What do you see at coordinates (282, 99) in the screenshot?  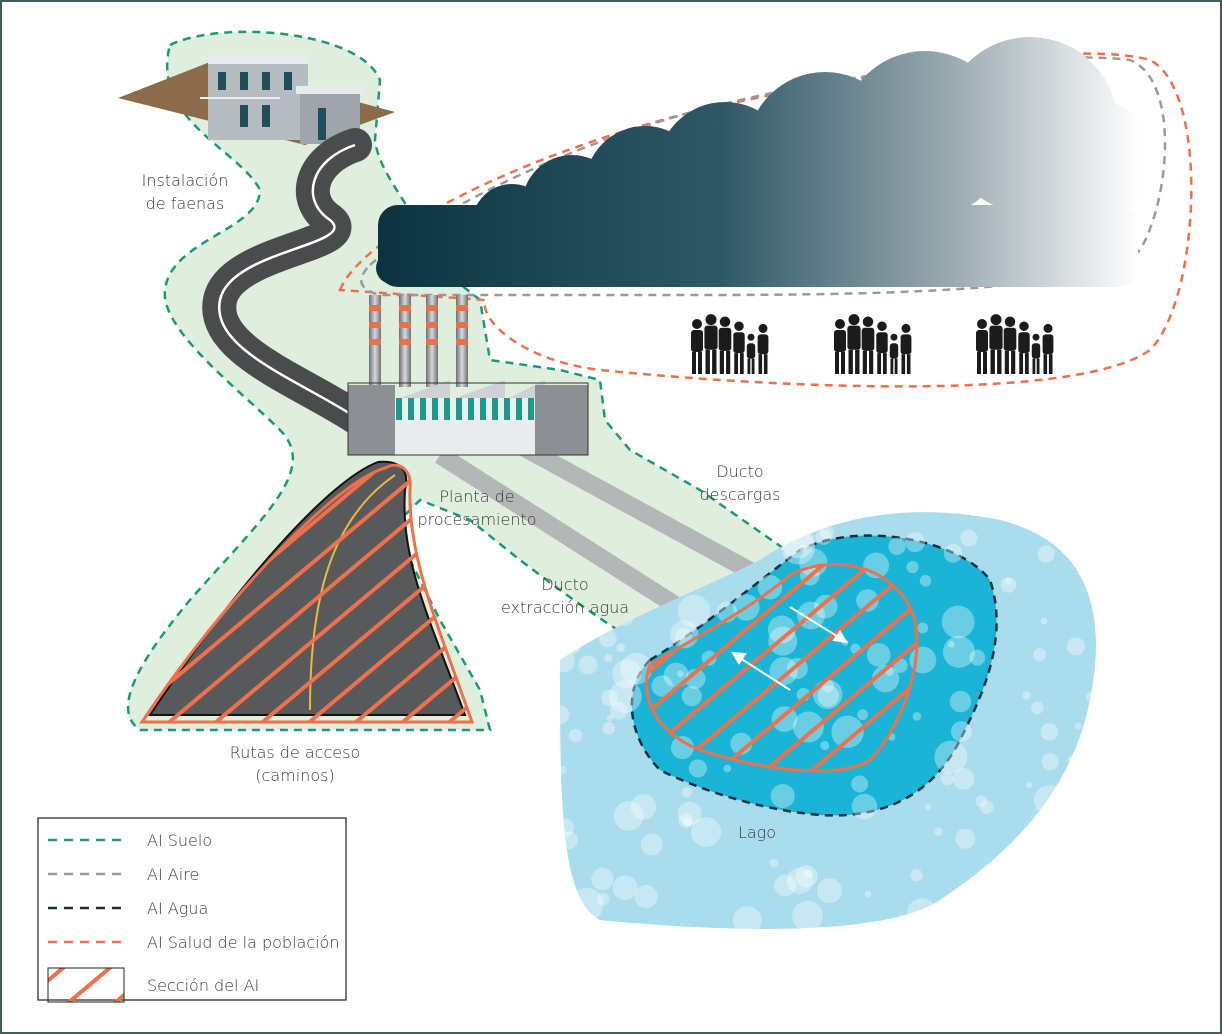 I see `house` at bounding box center [282, 99].